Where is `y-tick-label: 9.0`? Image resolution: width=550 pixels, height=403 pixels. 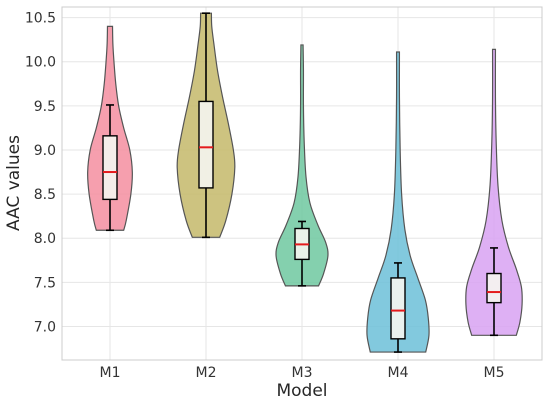 y-tick-label: 9.0 is located at coordinates (45, 151).